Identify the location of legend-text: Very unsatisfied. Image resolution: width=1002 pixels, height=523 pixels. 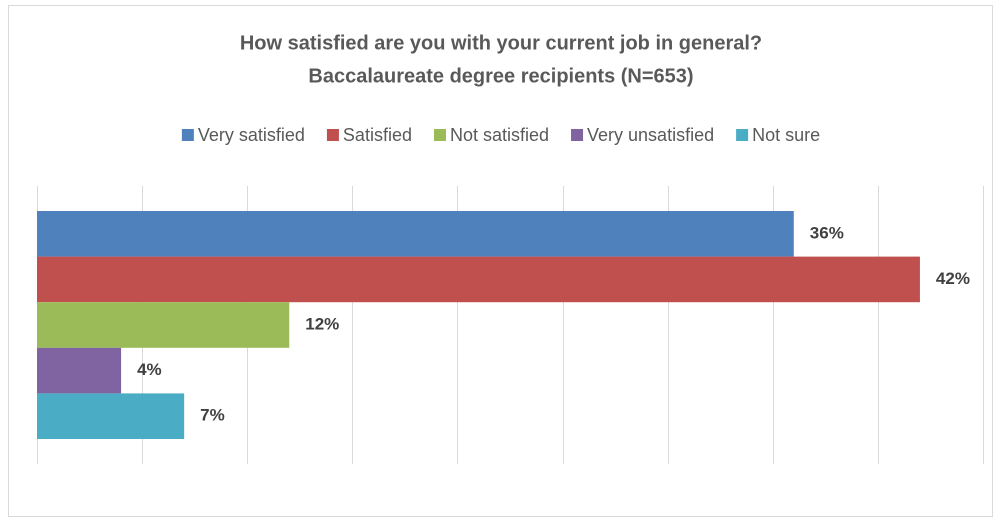
(650, 135).